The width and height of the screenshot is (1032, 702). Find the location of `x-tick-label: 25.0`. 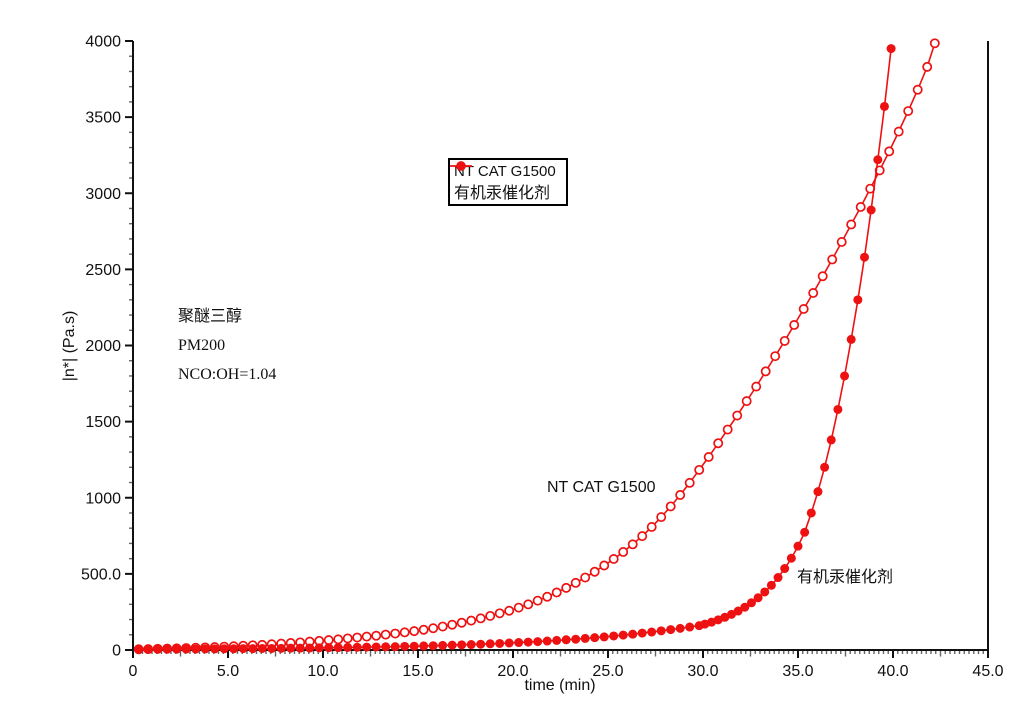

x-tick-label: 25.0 is located at coordinates (607, 671).